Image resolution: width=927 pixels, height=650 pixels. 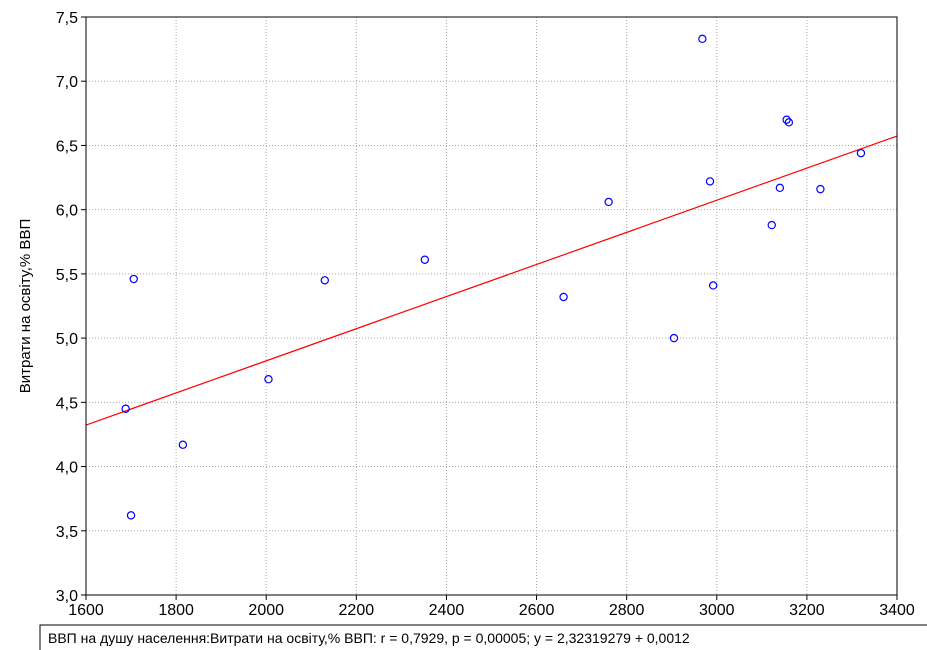 What do you see at coordinates (897, 610) in the screenshot?
I see `x-tick-label: 3400` at bounding box center [897, 610].